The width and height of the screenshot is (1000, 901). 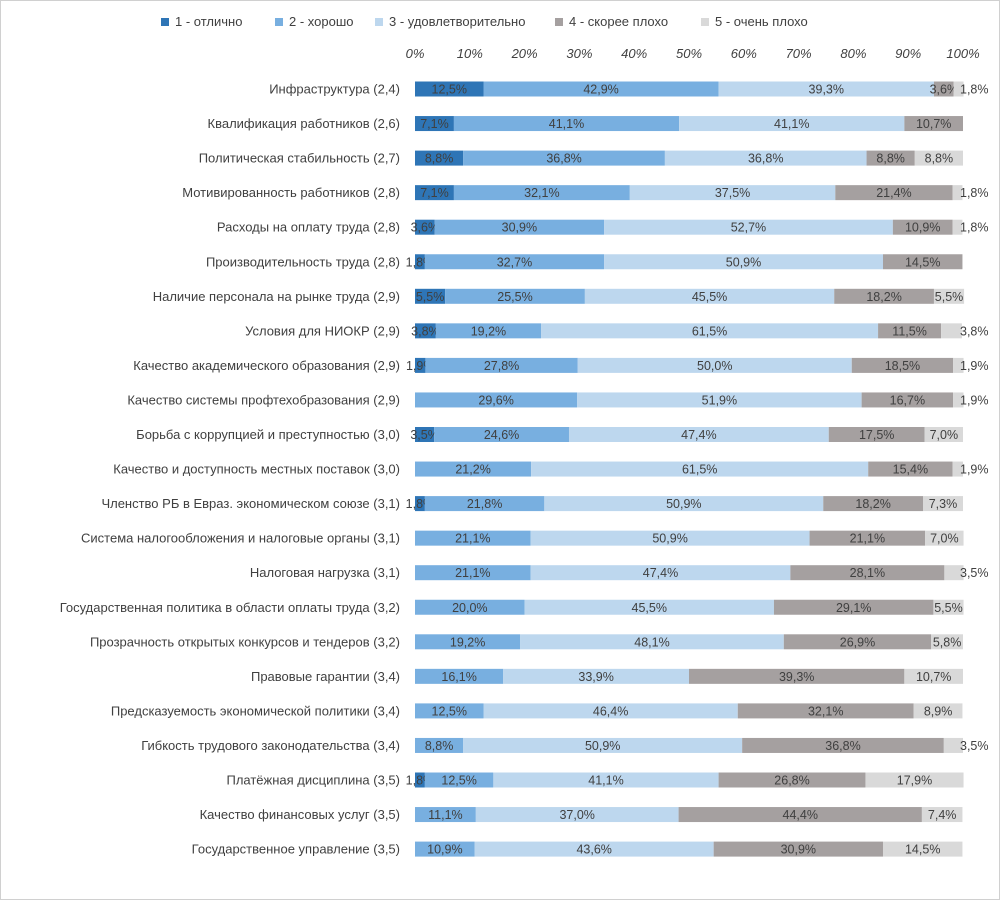 I want to click on data-label: 47,4%, so click(x=660, y=573).